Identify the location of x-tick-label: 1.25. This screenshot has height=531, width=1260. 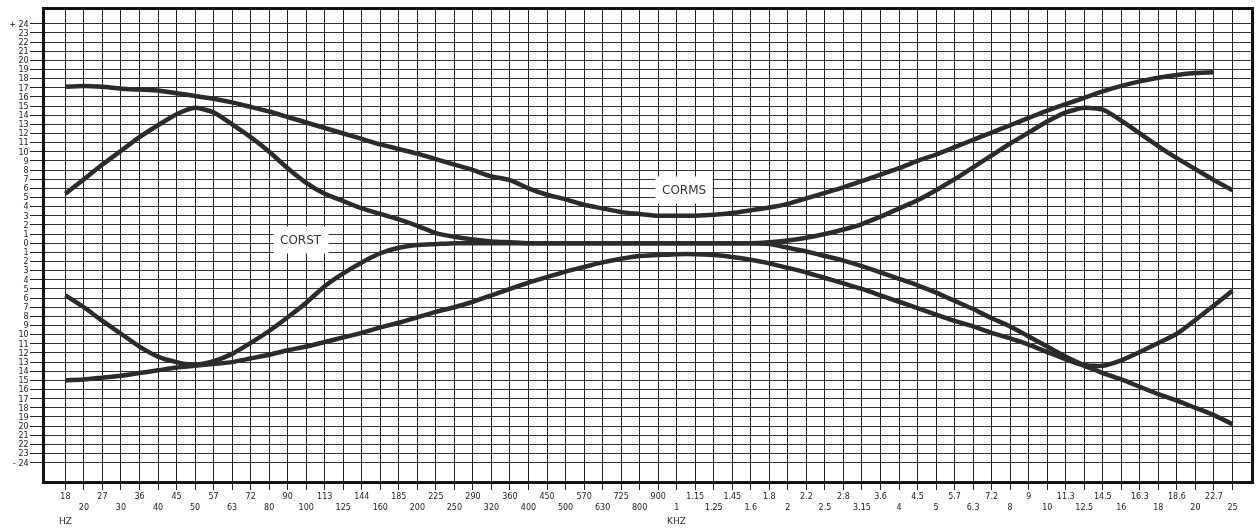
(713, 507).